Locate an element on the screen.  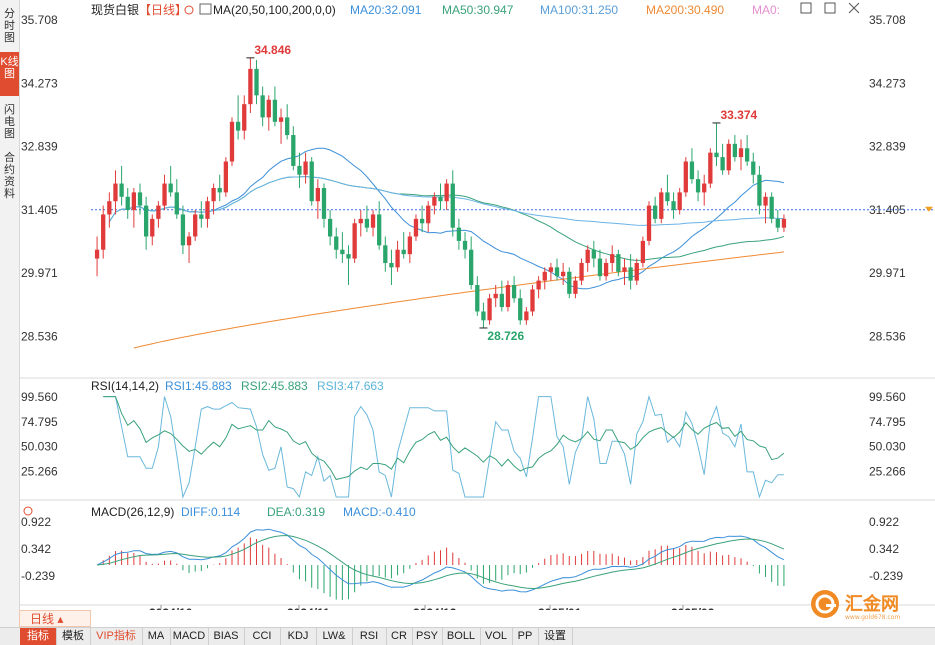
indicator-tab-10: CR is located at coordinates (399, 636).